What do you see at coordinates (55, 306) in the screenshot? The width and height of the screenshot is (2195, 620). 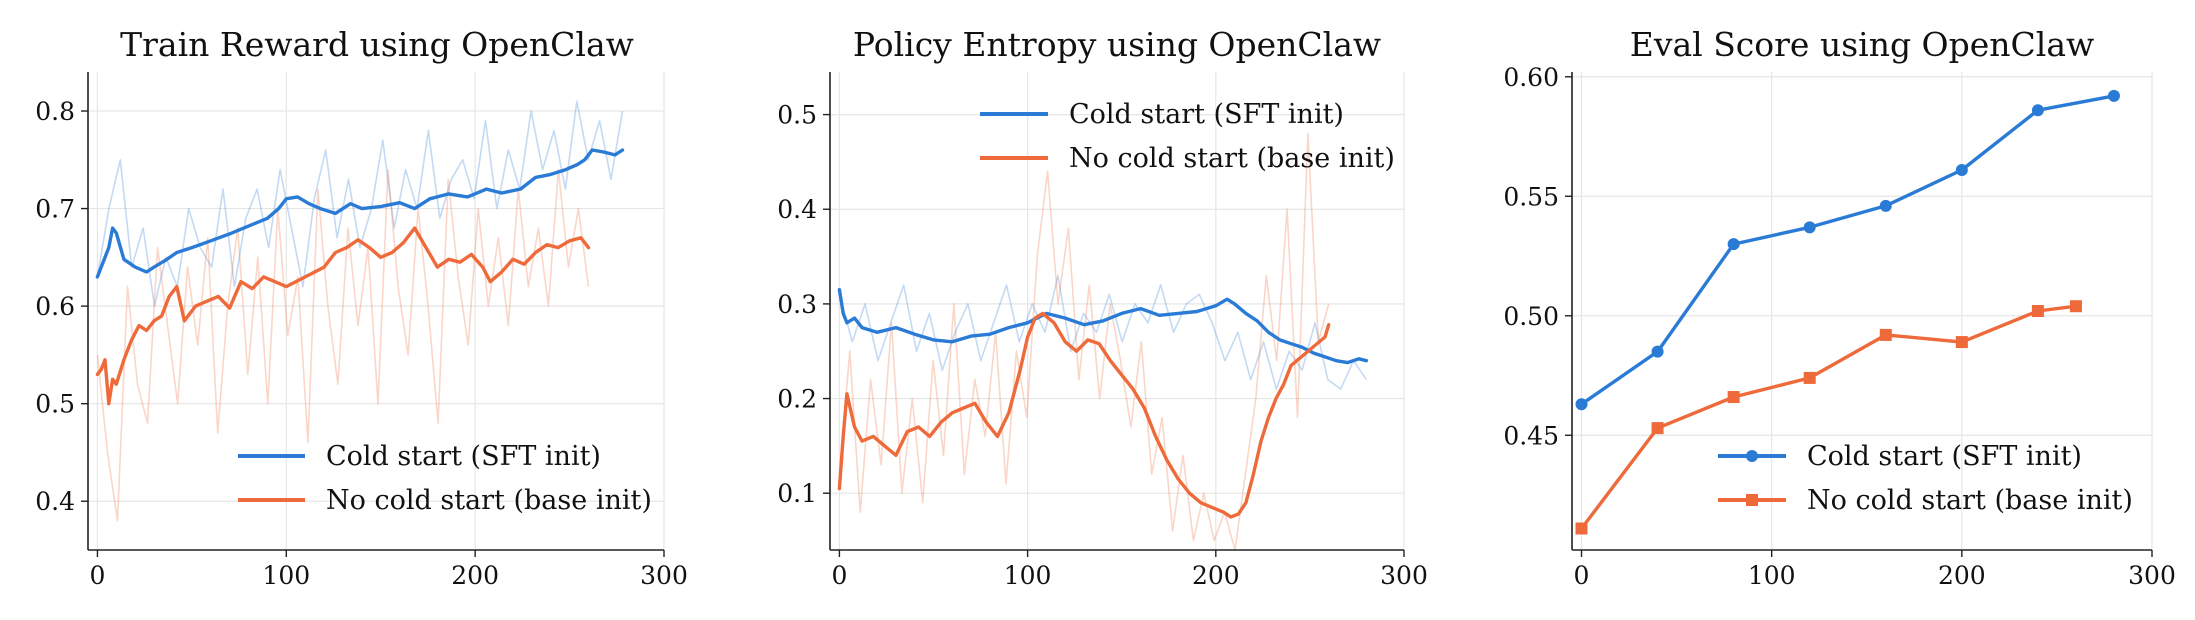 I see `y-tick-label: 0.6` at bounding box center [55, 306].